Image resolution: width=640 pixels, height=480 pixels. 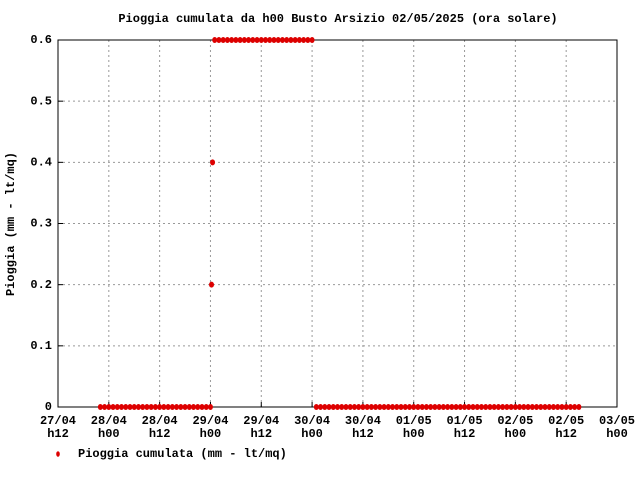 What do you see at coordinates (465, 427) in the screenshot?
I see `x-tick-label: 01/05 h12` at bounding box center [465, 427].